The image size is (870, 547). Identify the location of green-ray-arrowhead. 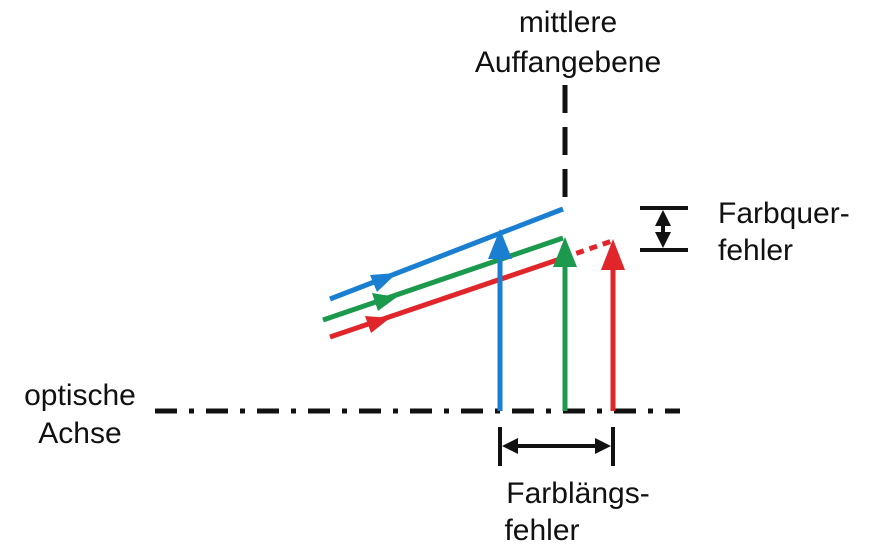
(384, 302).